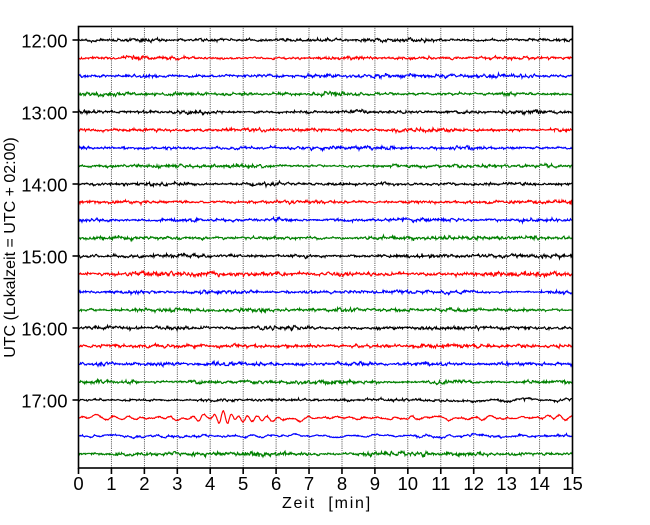 This screenshot has height=525, width=650. I want to click on svg-text: 8, so click(342, 483).